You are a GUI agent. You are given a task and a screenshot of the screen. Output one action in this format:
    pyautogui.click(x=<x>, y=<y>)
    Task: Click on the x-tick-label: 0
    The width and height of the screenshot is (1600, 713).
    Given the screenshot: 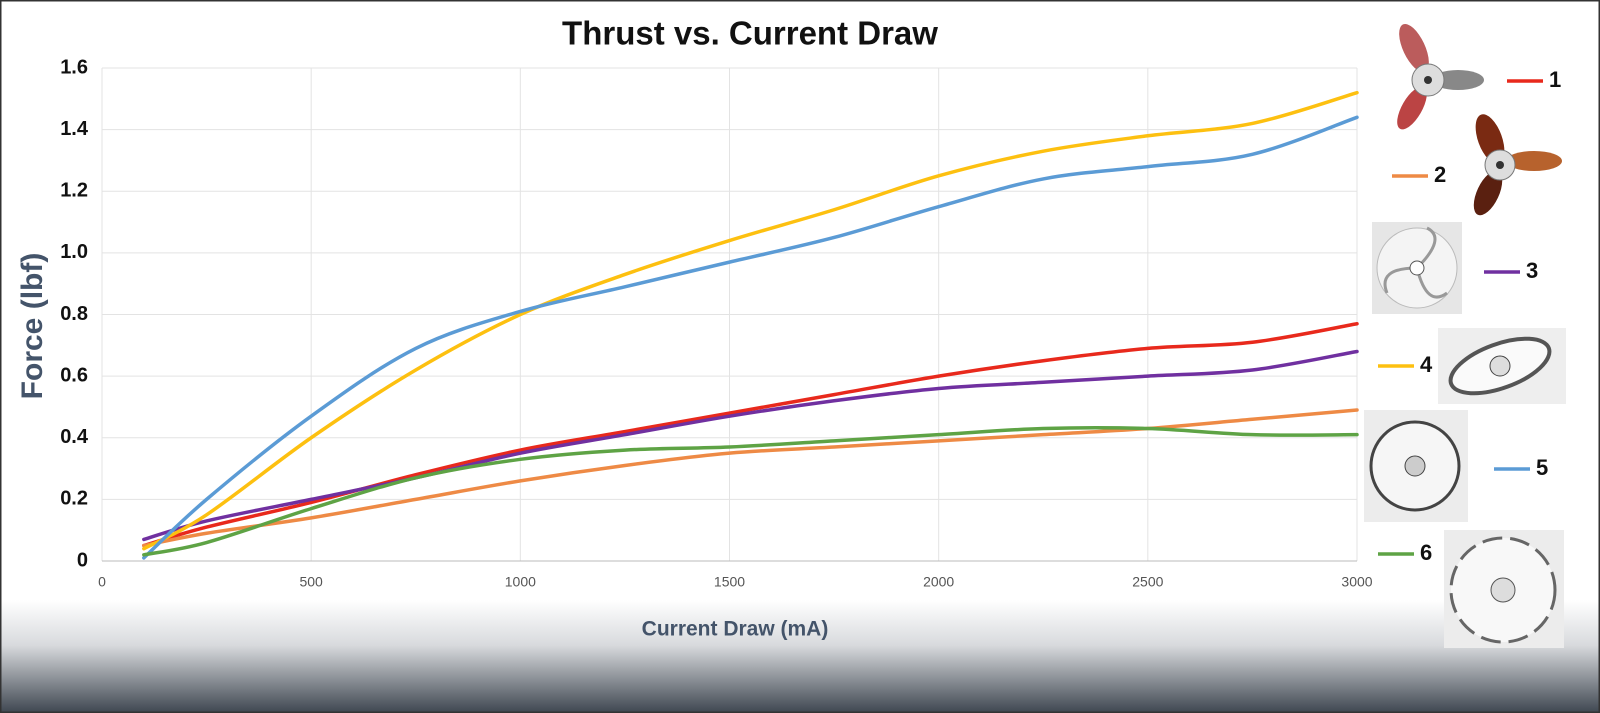 What is the action you would take?
    pyautogui.click(x=102, y=582)
    